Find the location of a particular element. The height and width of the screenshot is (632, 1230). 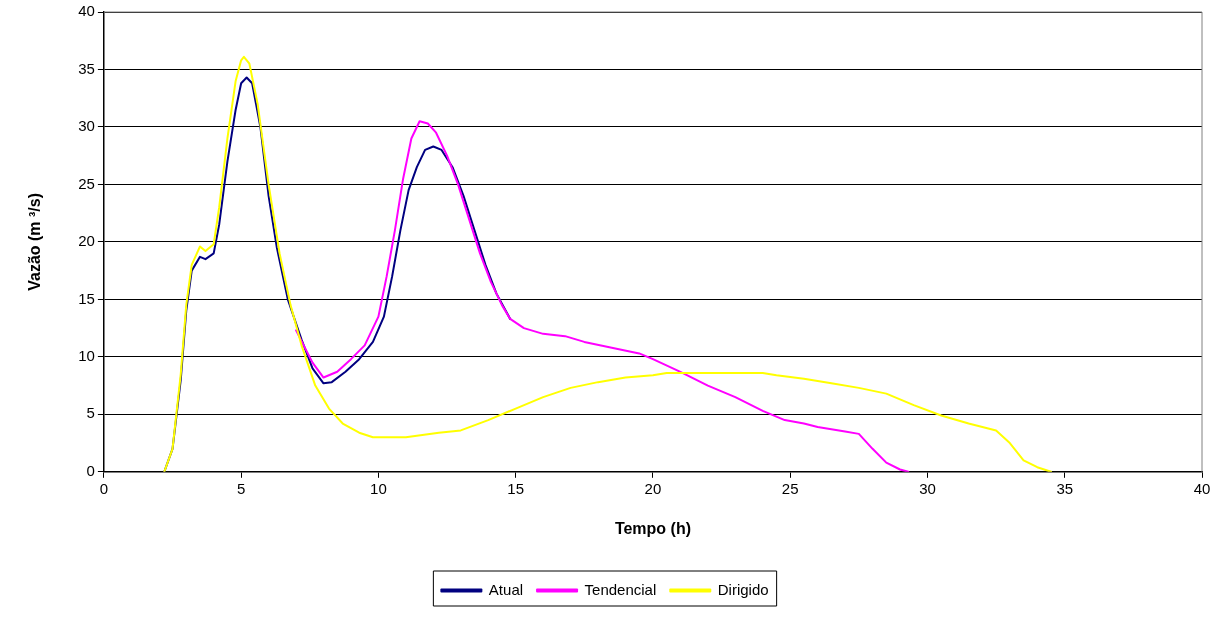

x-tick-label: 5 is located at coordinates (241, 488).